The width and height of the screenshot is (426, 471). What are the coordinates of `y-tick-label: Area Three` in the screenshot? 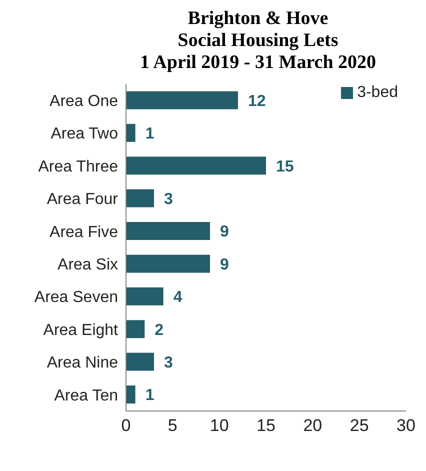 It's located at (78, 167).